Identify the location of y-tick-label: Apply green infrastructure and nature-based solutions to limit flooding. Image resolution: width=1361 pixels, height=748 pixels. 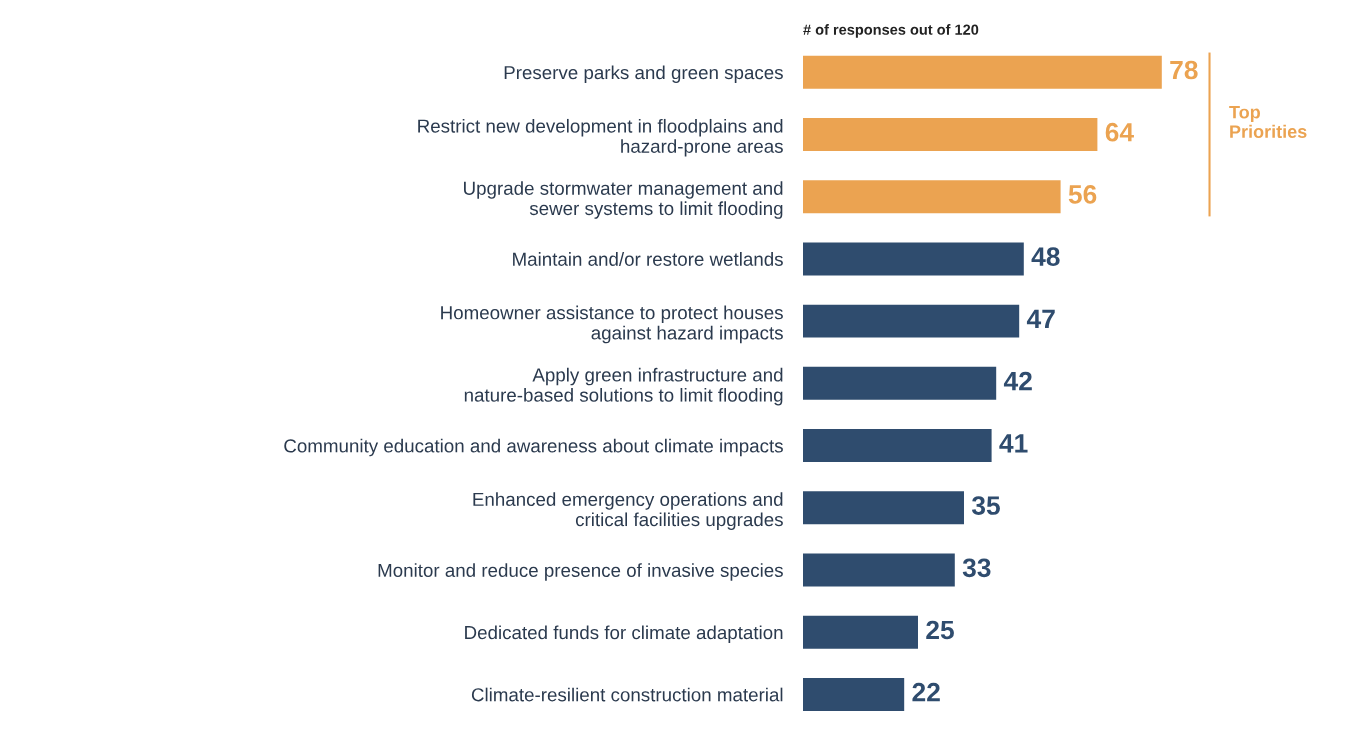
(623, 386).